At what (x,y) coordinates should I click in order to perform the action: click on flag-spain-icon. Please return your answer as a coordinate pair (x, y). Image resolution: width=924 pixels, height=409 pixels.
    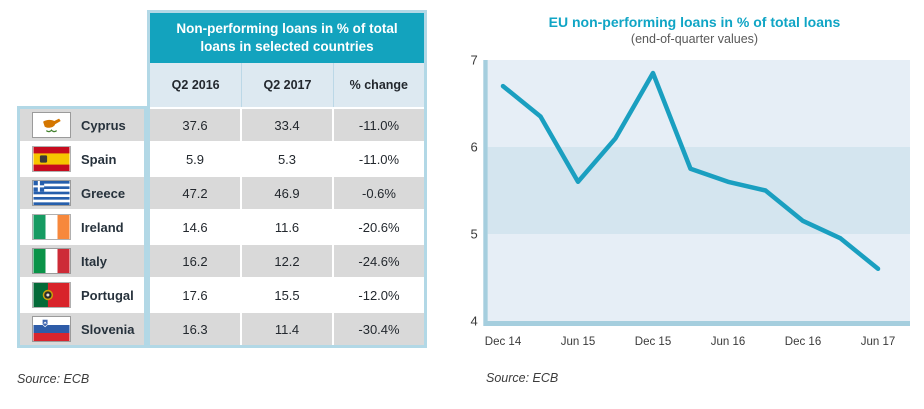
    Looking at the image, I should click on (51, 159).